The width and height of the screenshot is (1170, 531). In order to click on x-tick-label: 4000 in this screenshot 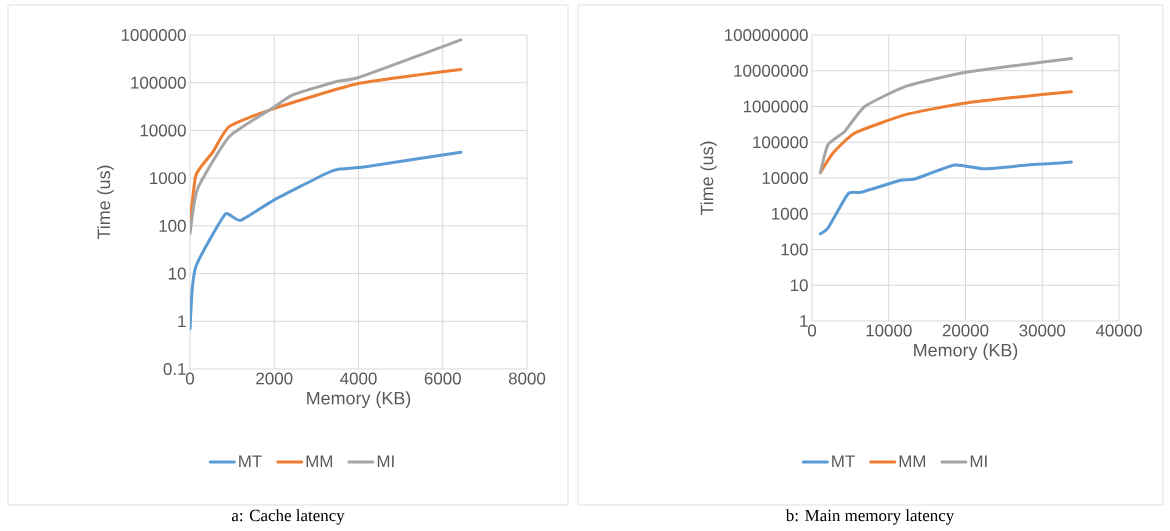, I will do `click(358, 378)`.